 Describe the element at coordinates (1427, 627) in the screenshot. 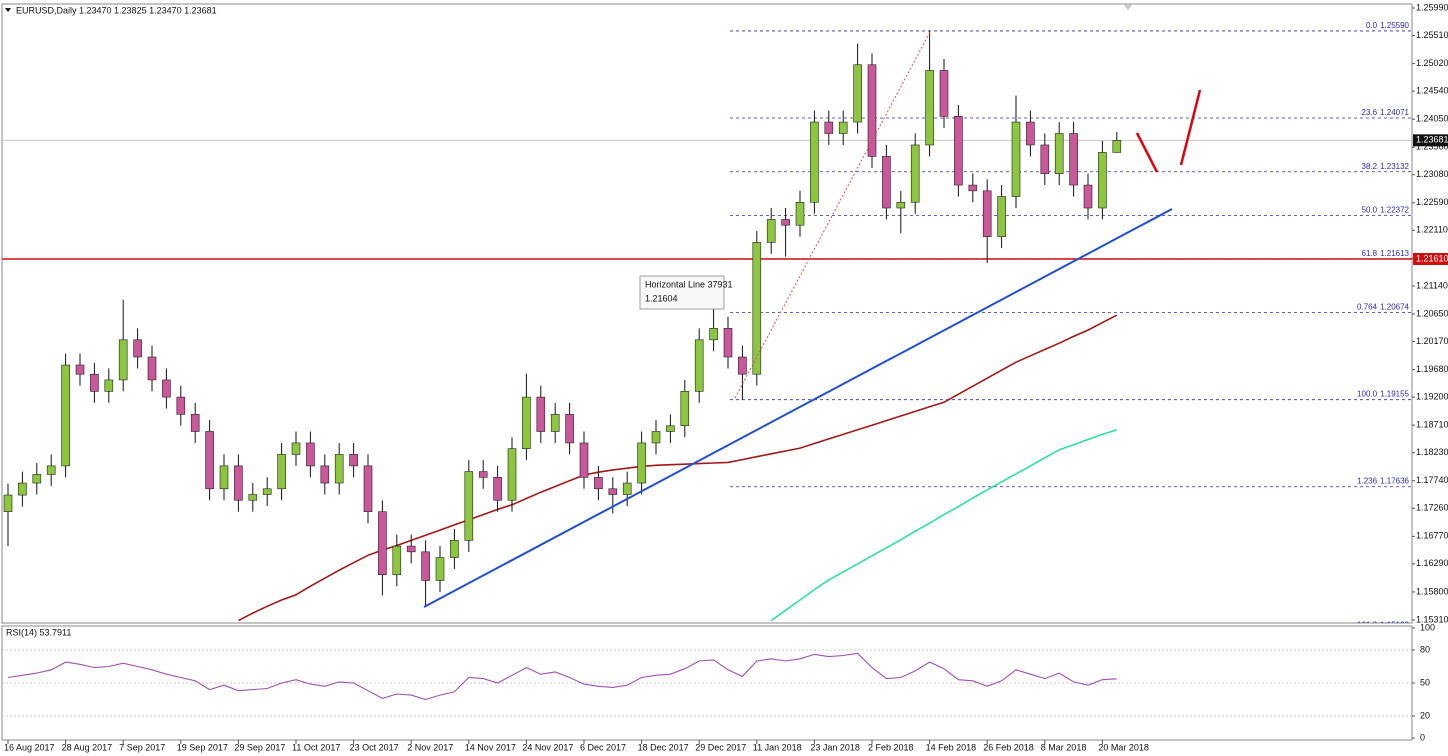

I see `rsi-tick-label: 100` at that location.